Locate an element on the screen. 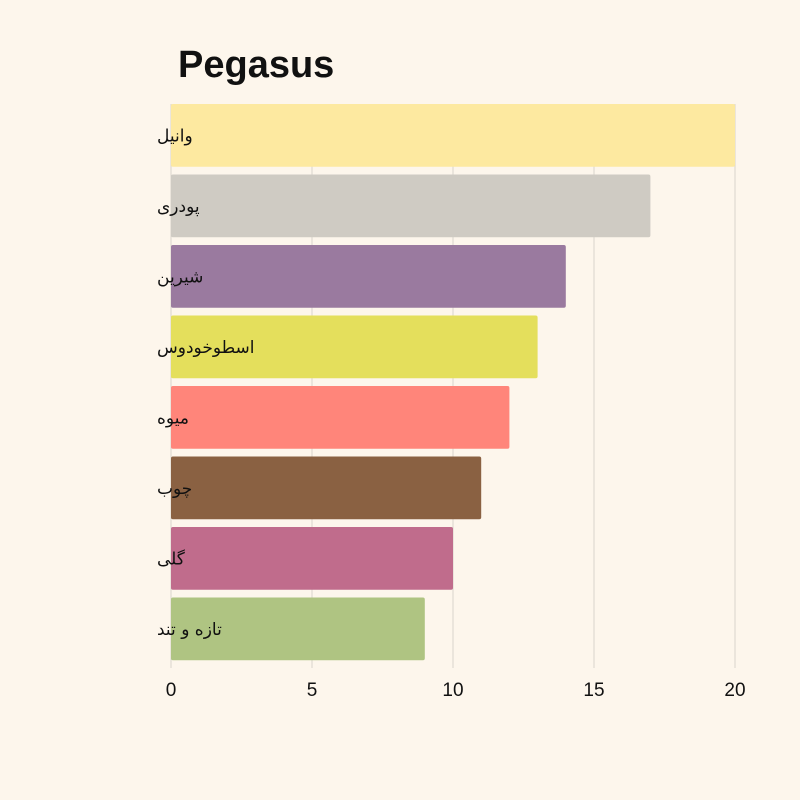 The height and width of the screenshot is (800, 800). x-tick-label: 15 is located at coordinates (593, 690).